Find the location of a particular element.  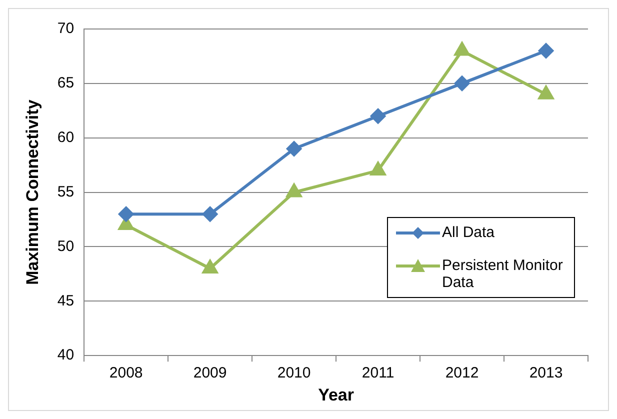

y-tick-label: 50 is located at coordinates (65, 246).